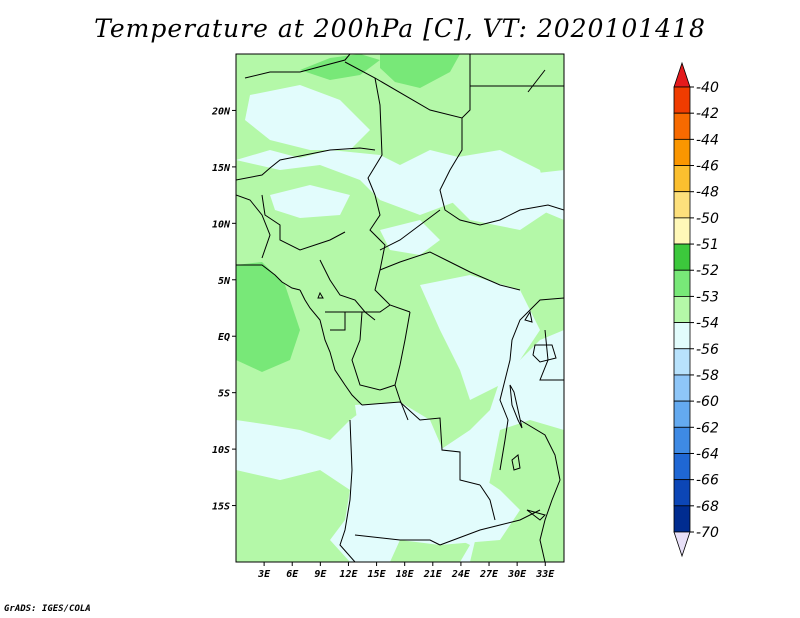  Describe the element at coordinates (707, 402) in the screenshot. I see `colorbar-label: -60` at that location.